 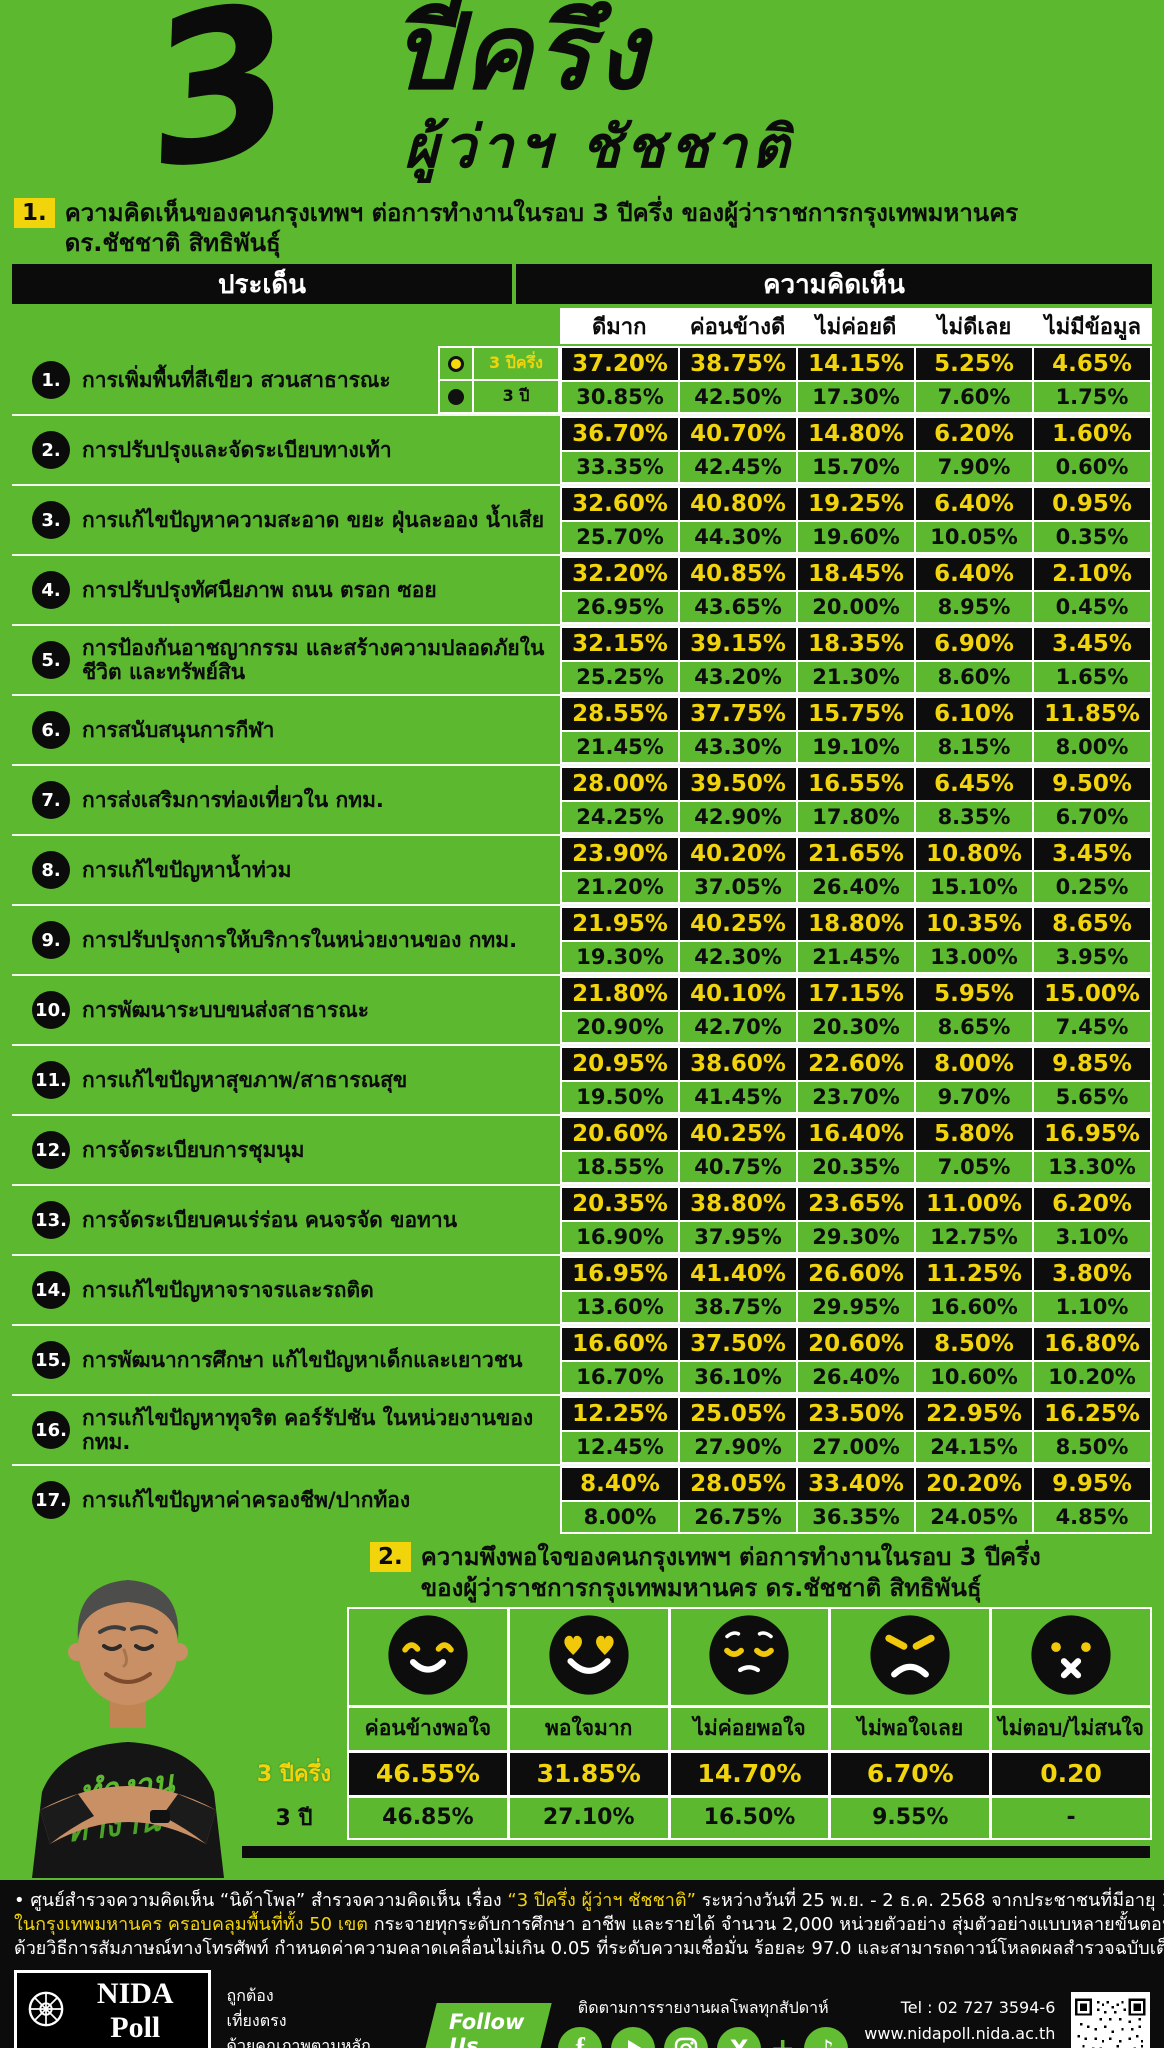 I want to click on opinion-value-3yr: 36.10%, so click(x=738, y=1377).